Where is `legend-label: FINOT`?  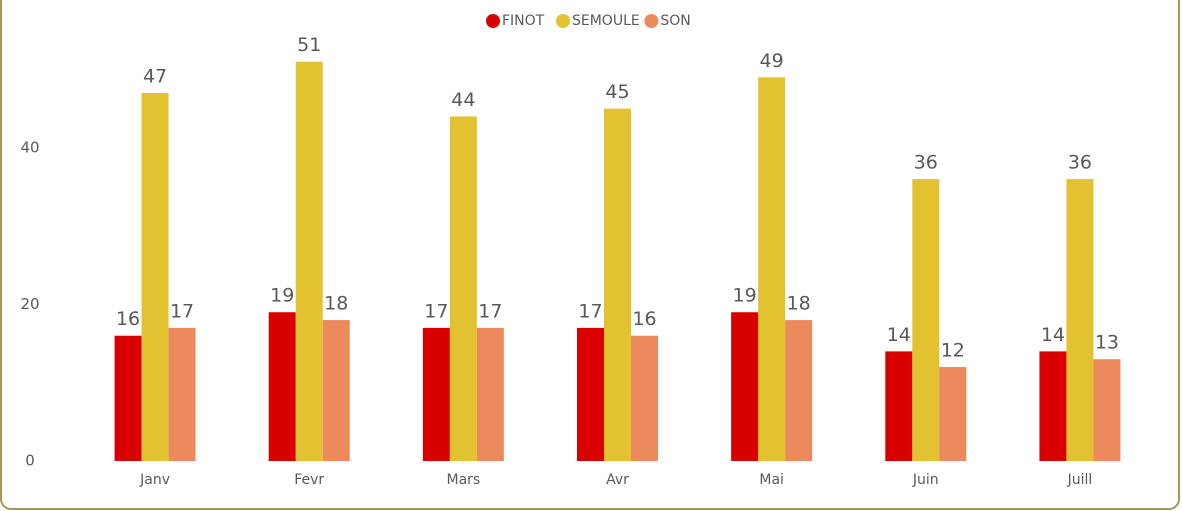 legend-label: FINOT is located at coordinates (523, 21).